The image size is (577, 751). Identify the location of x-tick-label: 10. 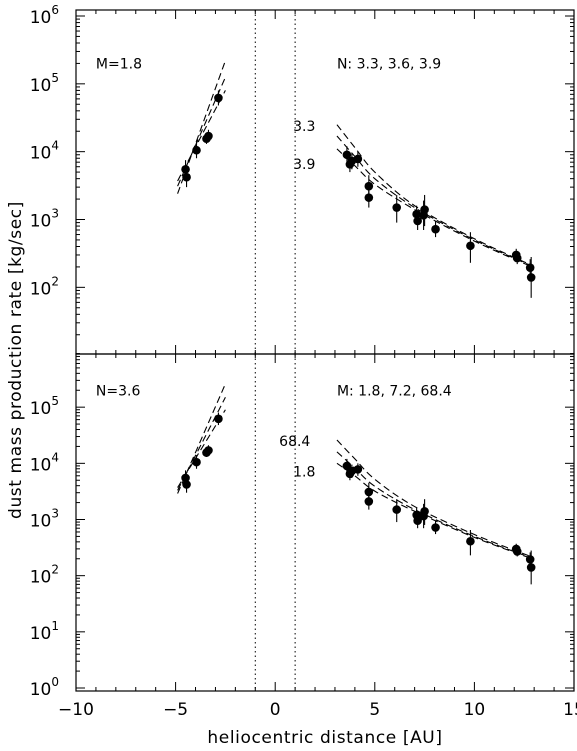
(475, 710).